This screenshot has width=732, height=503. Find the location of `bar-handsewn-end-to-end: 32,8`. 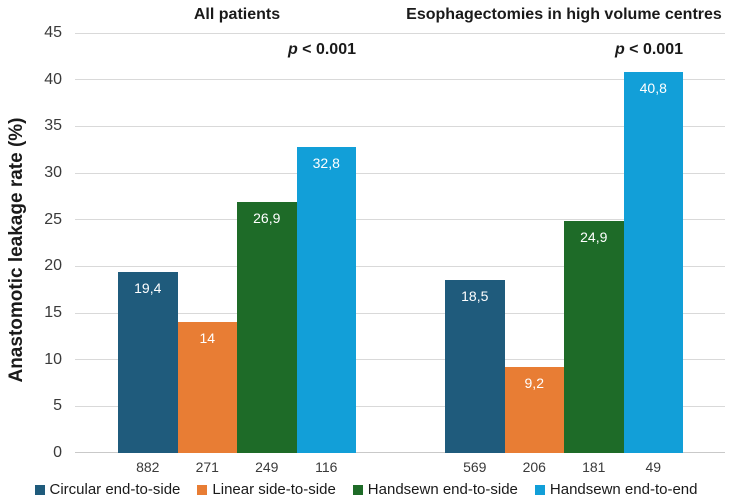

bar-handsewn-end-to-end: 32,8 is located at coordinates (326, 299).